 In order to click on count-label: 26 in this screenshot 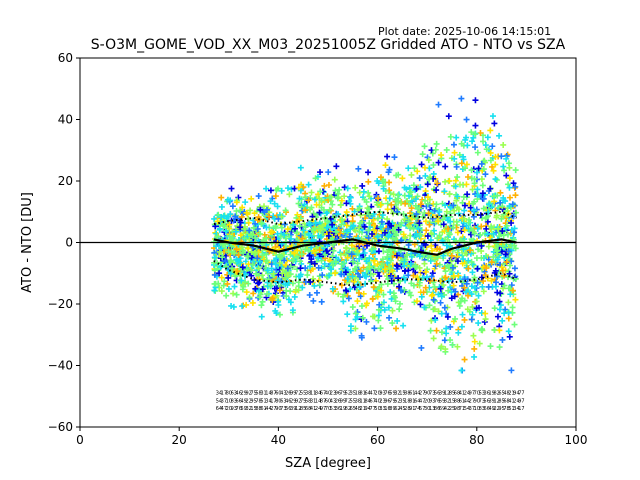, I will do `click(288, 394)`.